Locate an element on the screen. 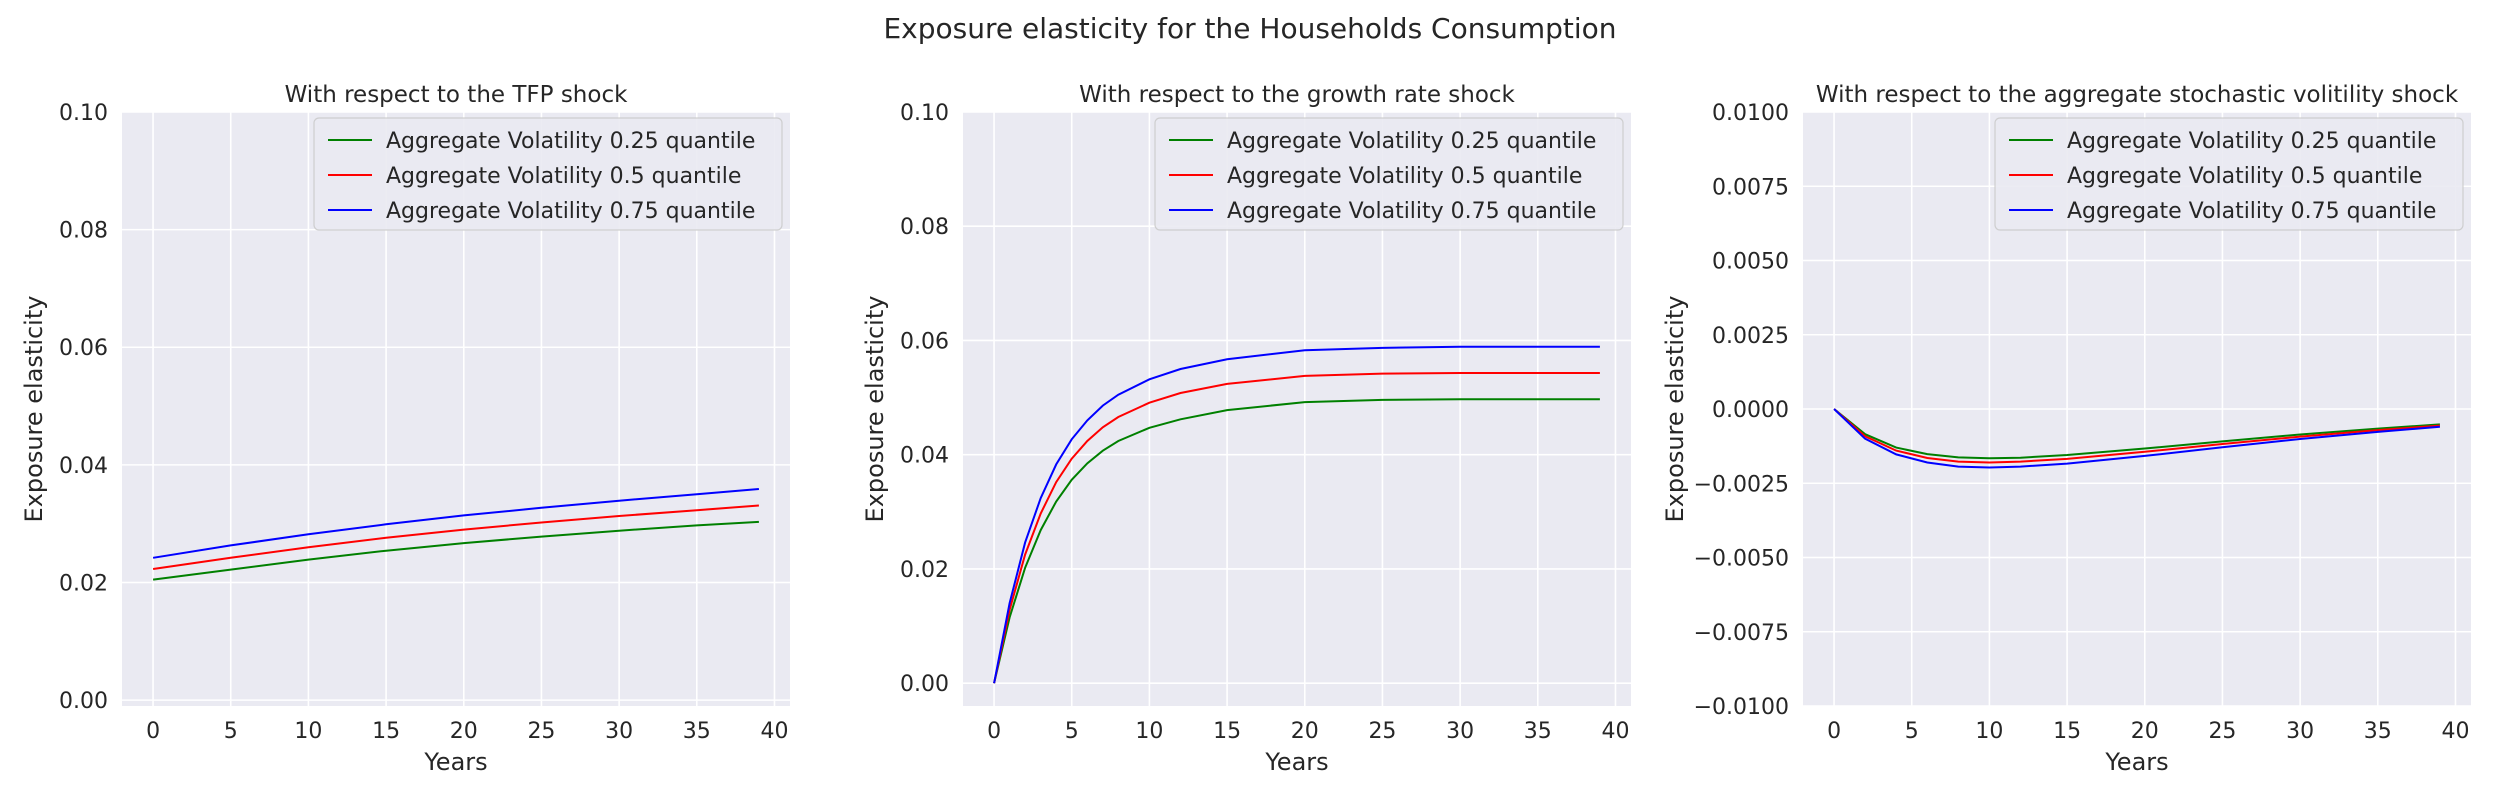  y-tick-label: −0.0100 is located at coordinates (1741, 707).